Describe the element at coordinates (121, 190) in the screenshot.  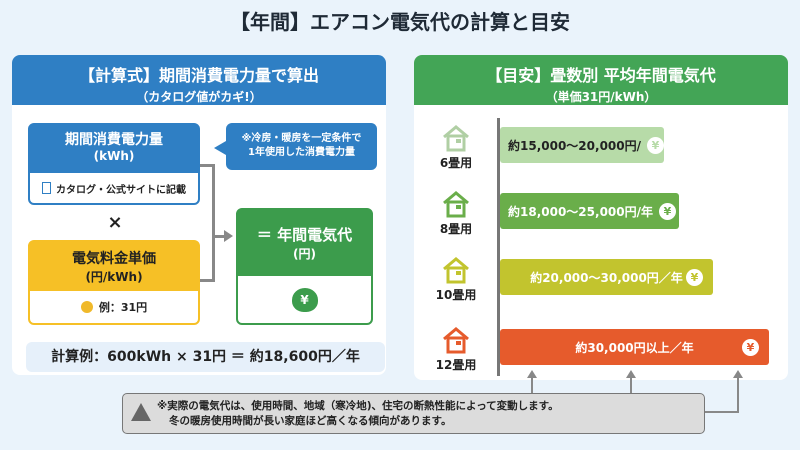
I see `kwh-note: カタログ・公式サイトに記載` at that location.